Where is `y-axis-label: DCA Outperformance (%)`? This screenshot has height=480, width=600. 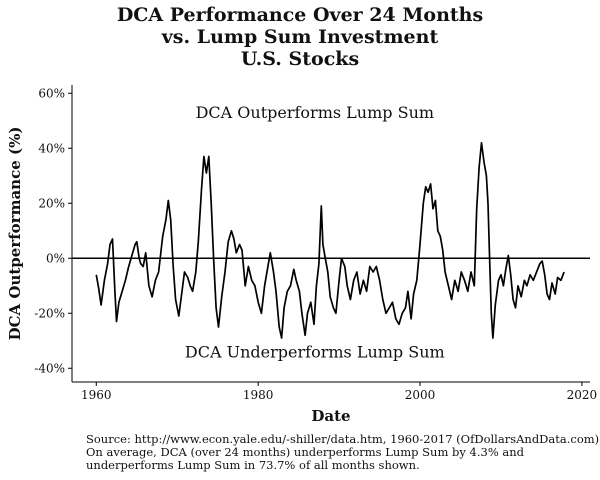 y-axis-label: DCA Outperformance (%) is located at coordinates (15, 234).